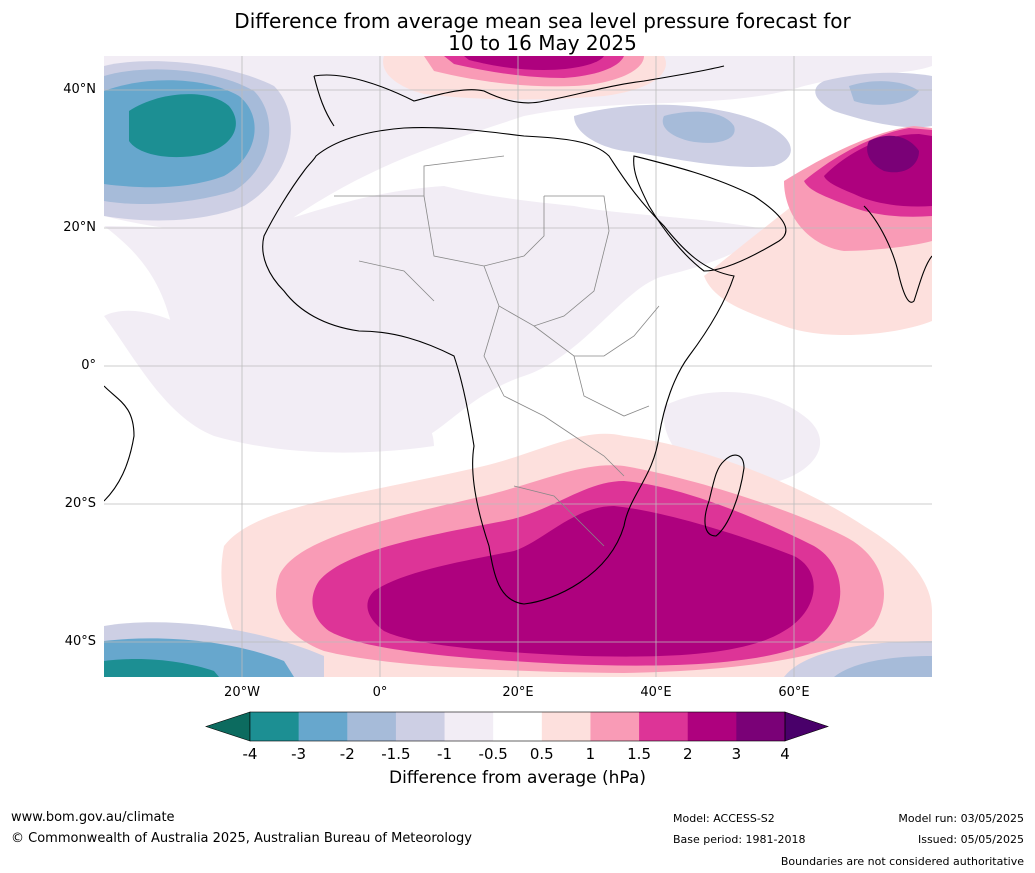  What do you see at coordinates (639, 754) in the screenshot?
I see `colorbar-tick-label: 1.5` at bounding box center [639, 754].